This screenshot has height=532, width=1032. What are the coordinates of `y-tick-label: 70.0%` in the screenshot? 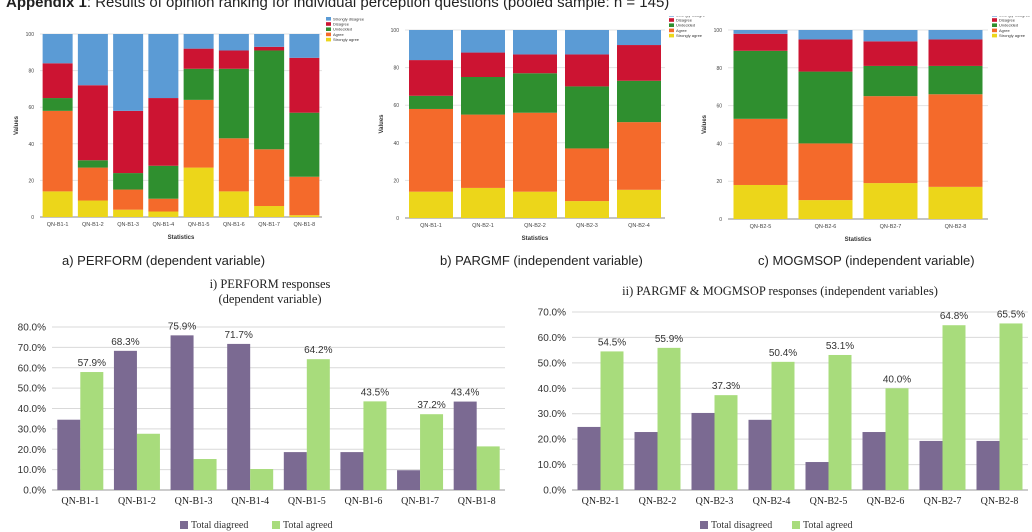 It's located at (552, 313).